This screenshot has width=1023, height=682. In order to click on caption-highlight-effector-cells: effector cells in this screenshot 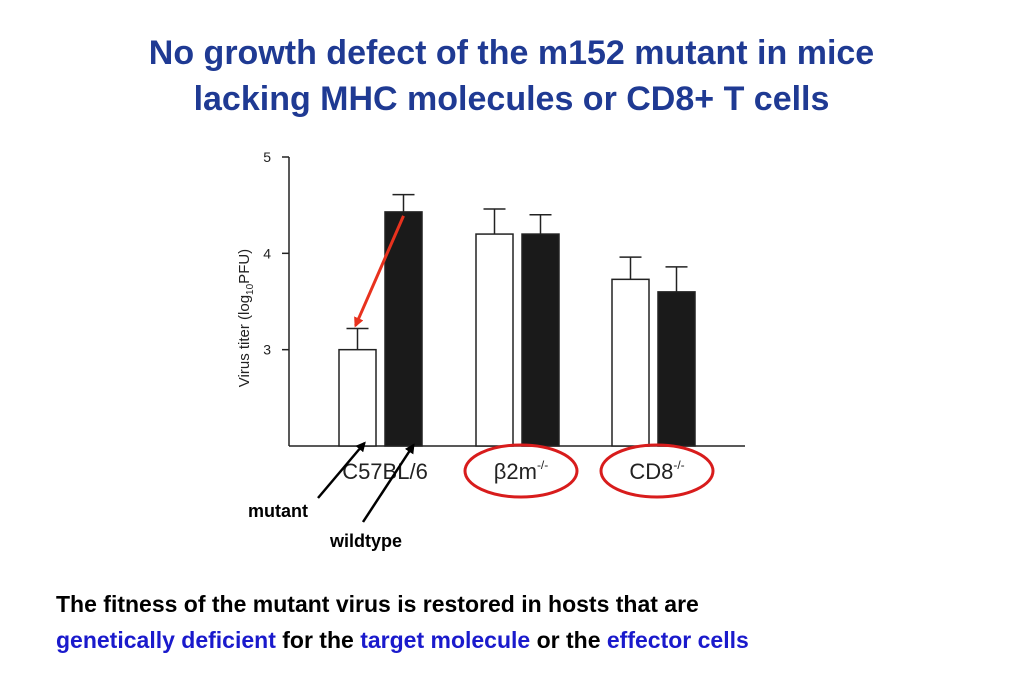, I will do `click(677, 640)`.